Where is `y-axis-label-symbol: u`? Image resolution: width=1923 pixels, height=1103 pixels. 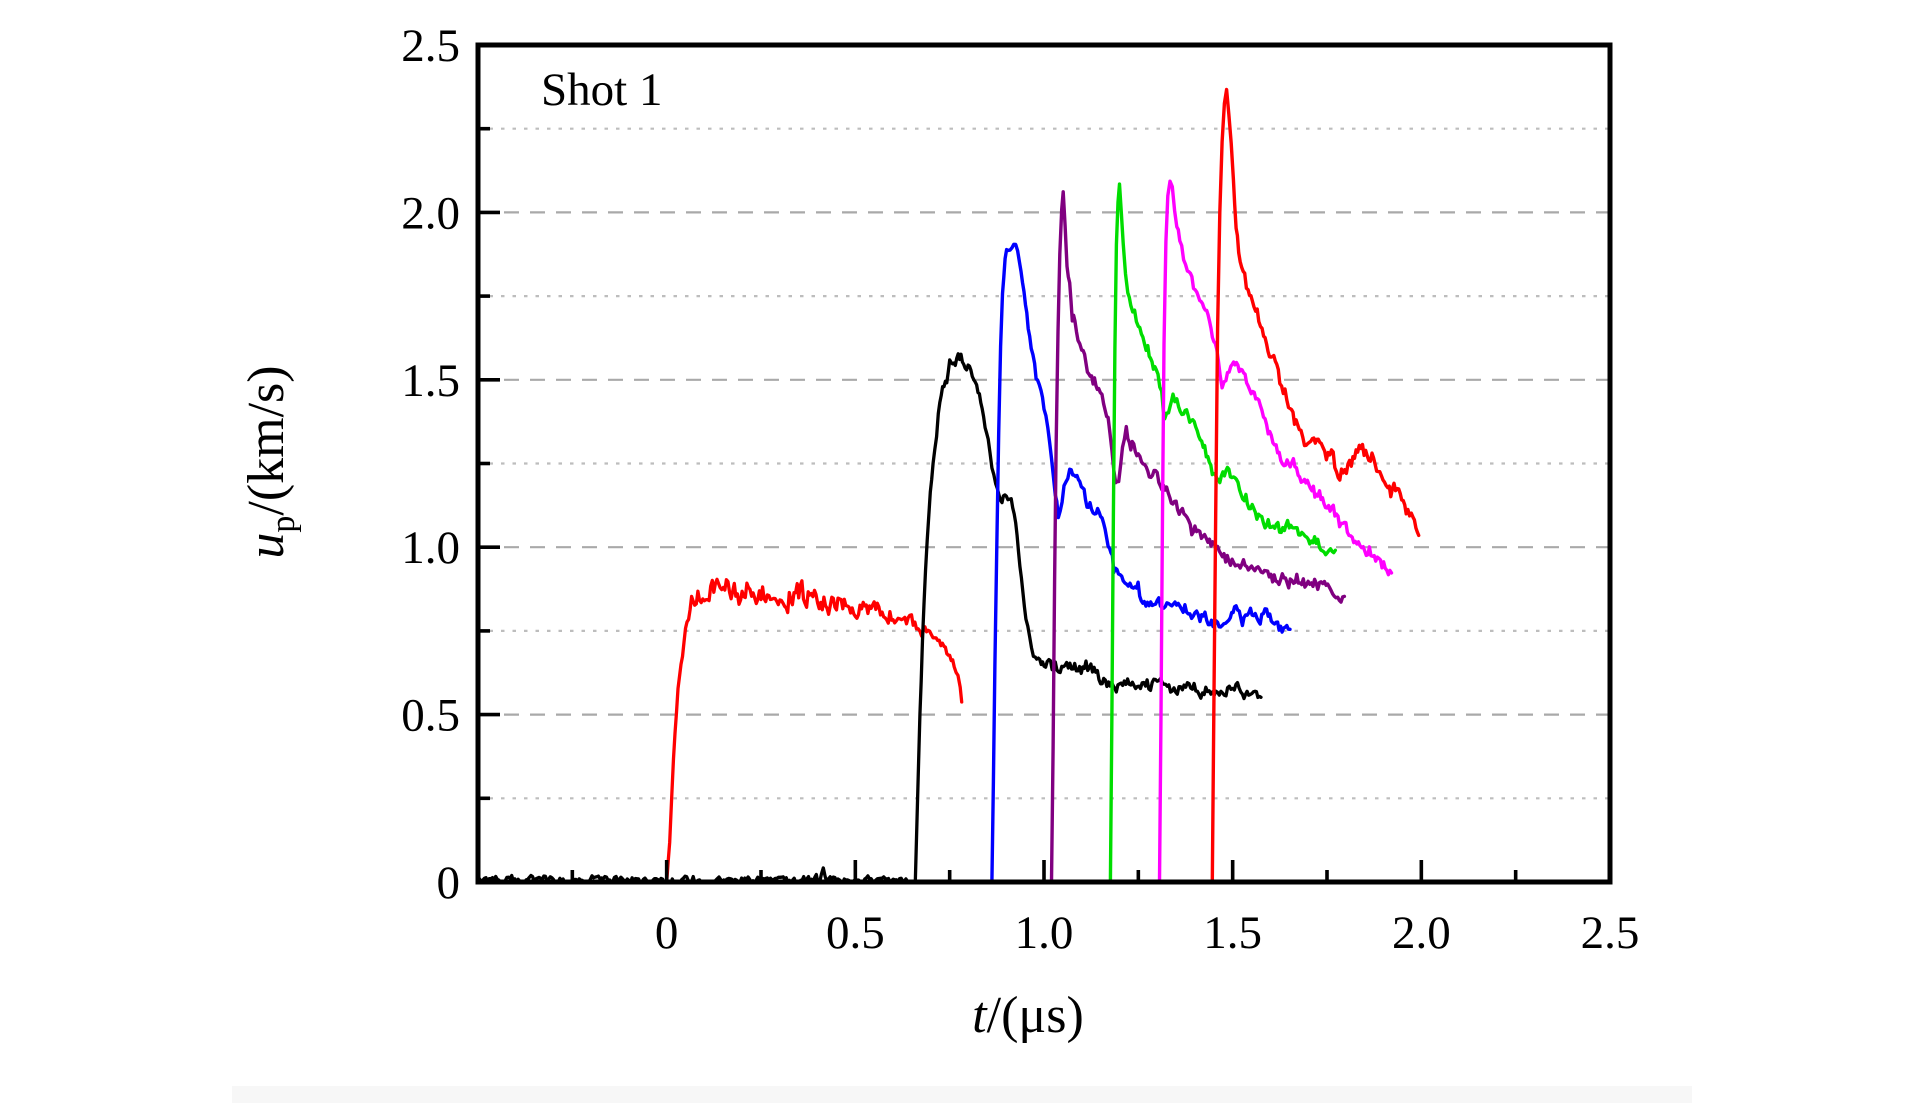 y-axis-label-symbol: u is located at coordinates (266, 546).